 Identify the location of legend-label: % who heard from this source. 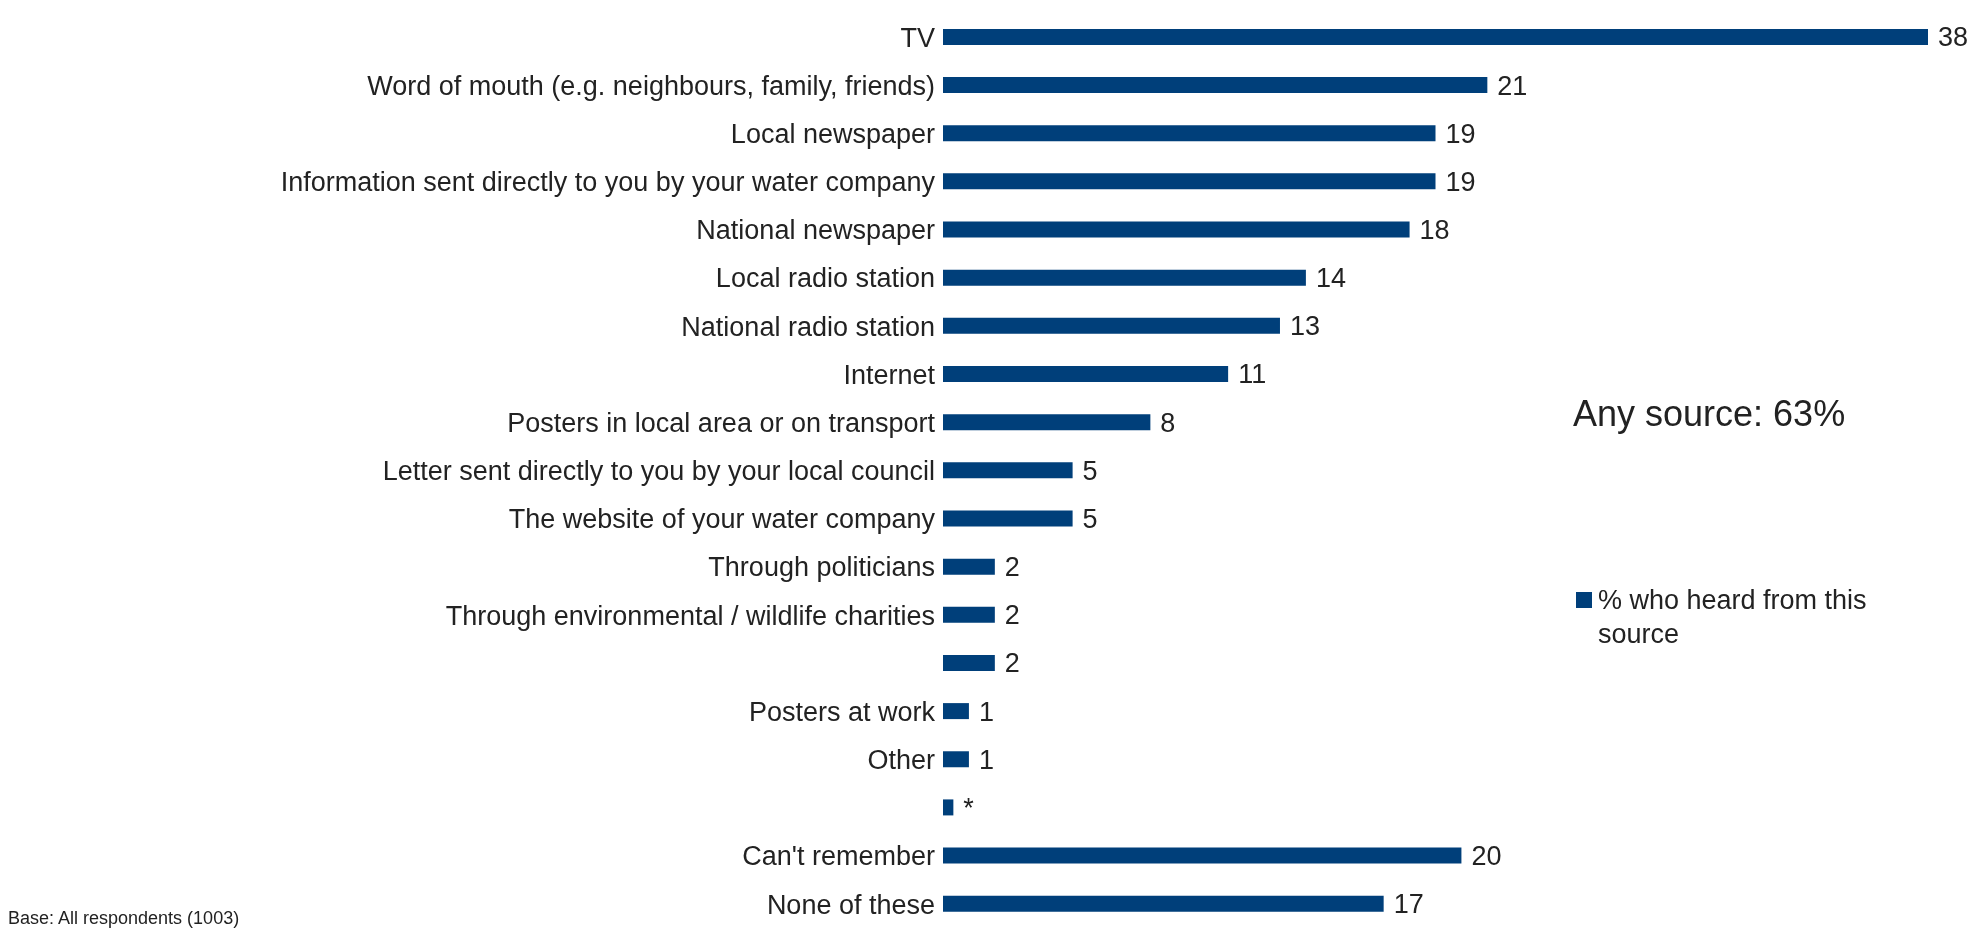
(1733, 617).